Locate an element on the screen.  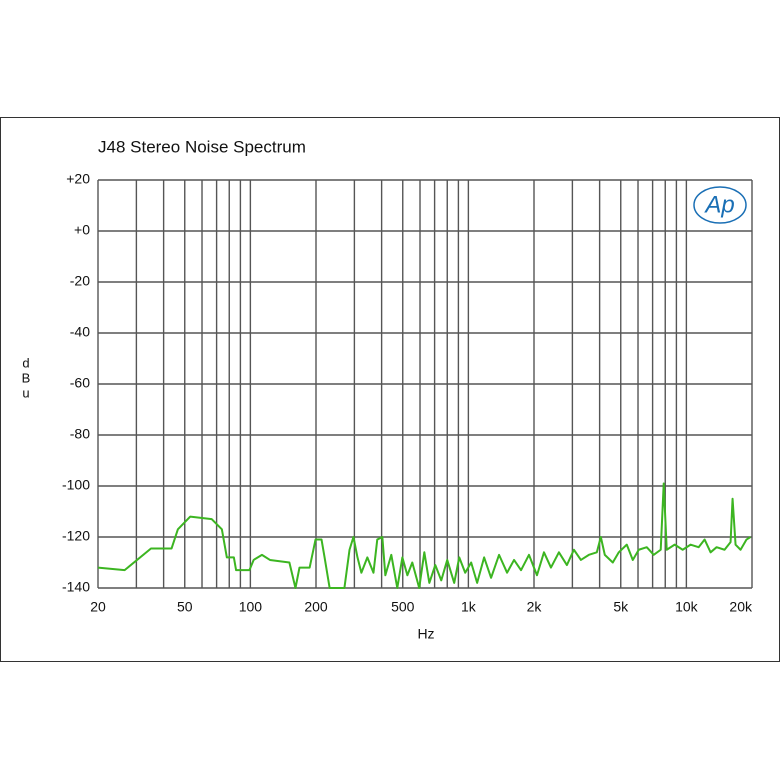
x-tick-label: 20k is located at coordinates (741, 607).